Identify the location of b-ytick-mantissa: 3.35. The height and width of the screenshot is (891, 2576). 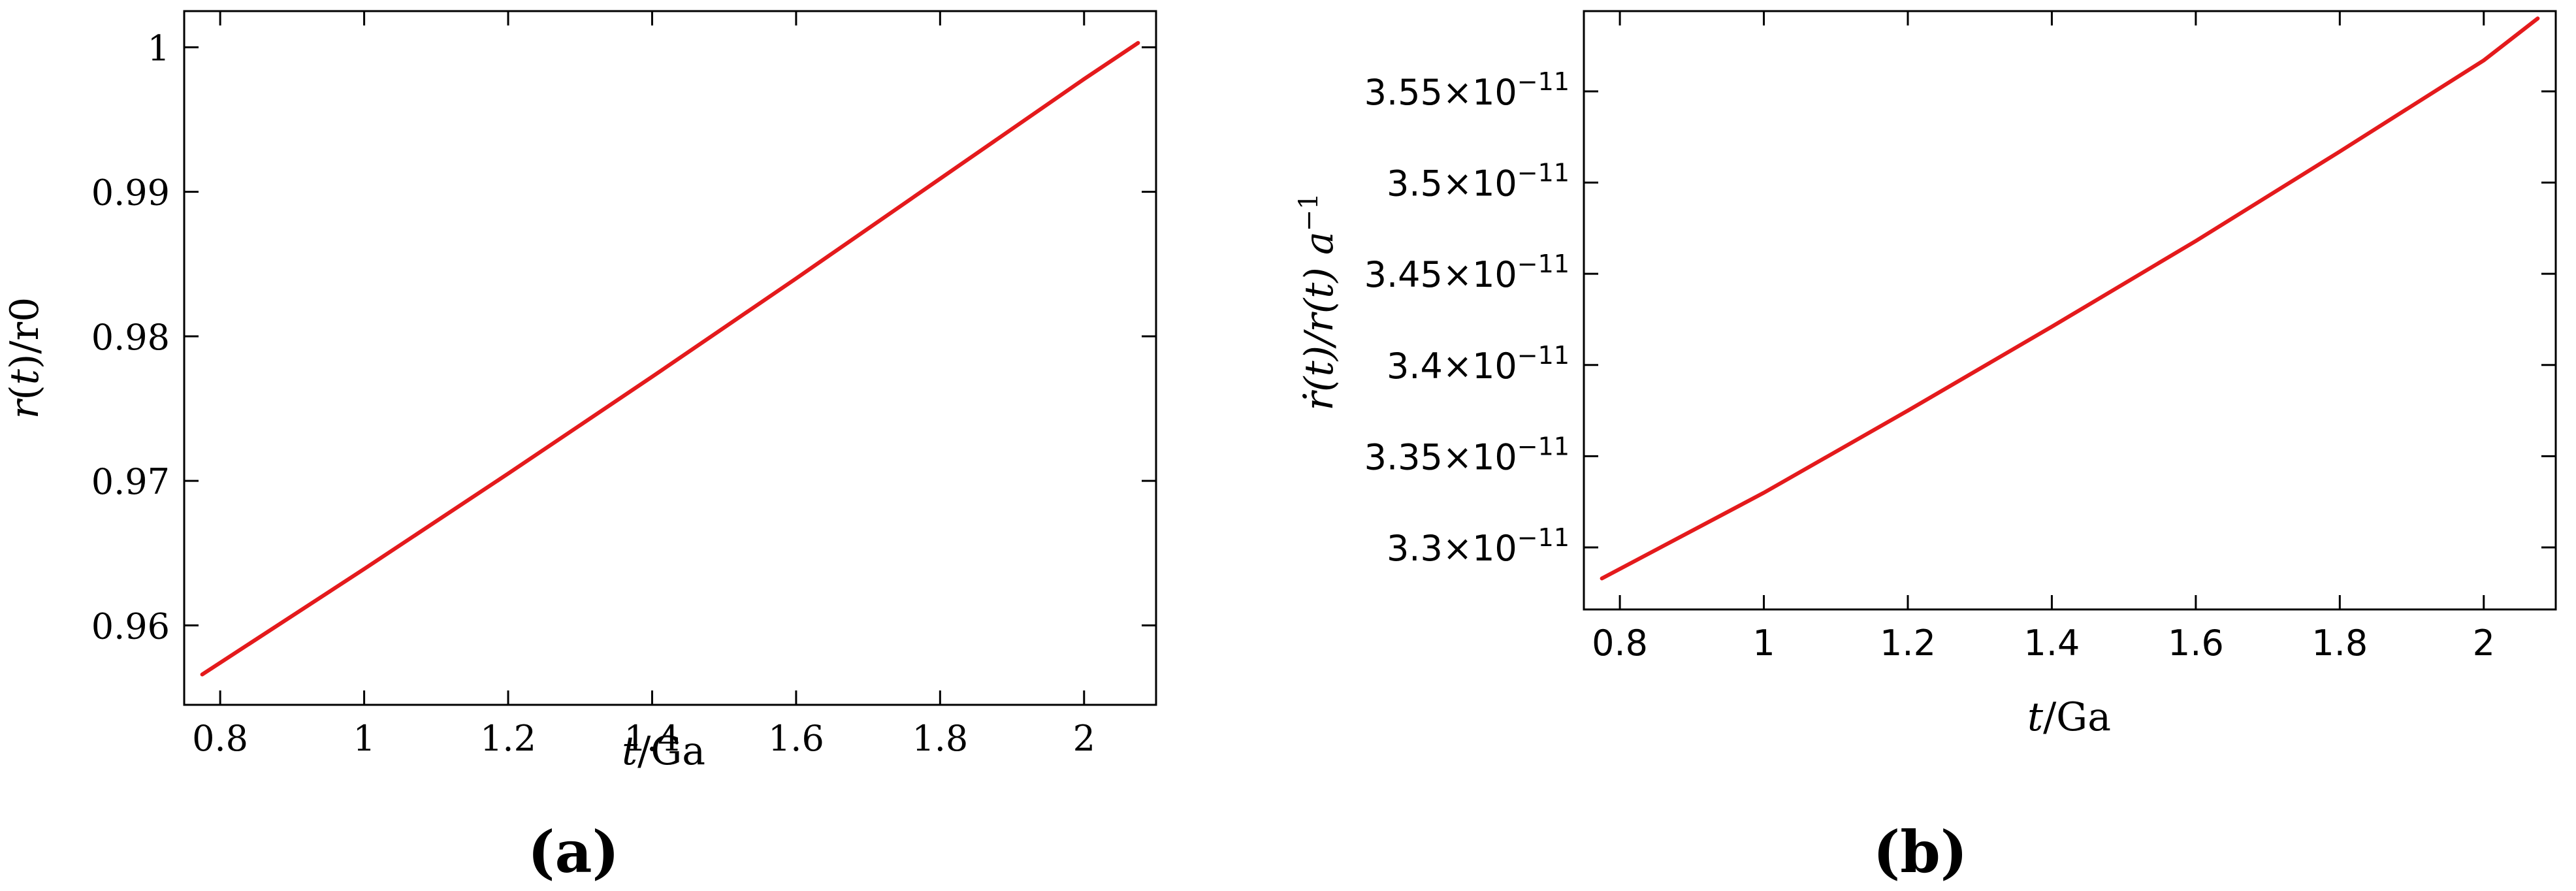
(1403, 457).